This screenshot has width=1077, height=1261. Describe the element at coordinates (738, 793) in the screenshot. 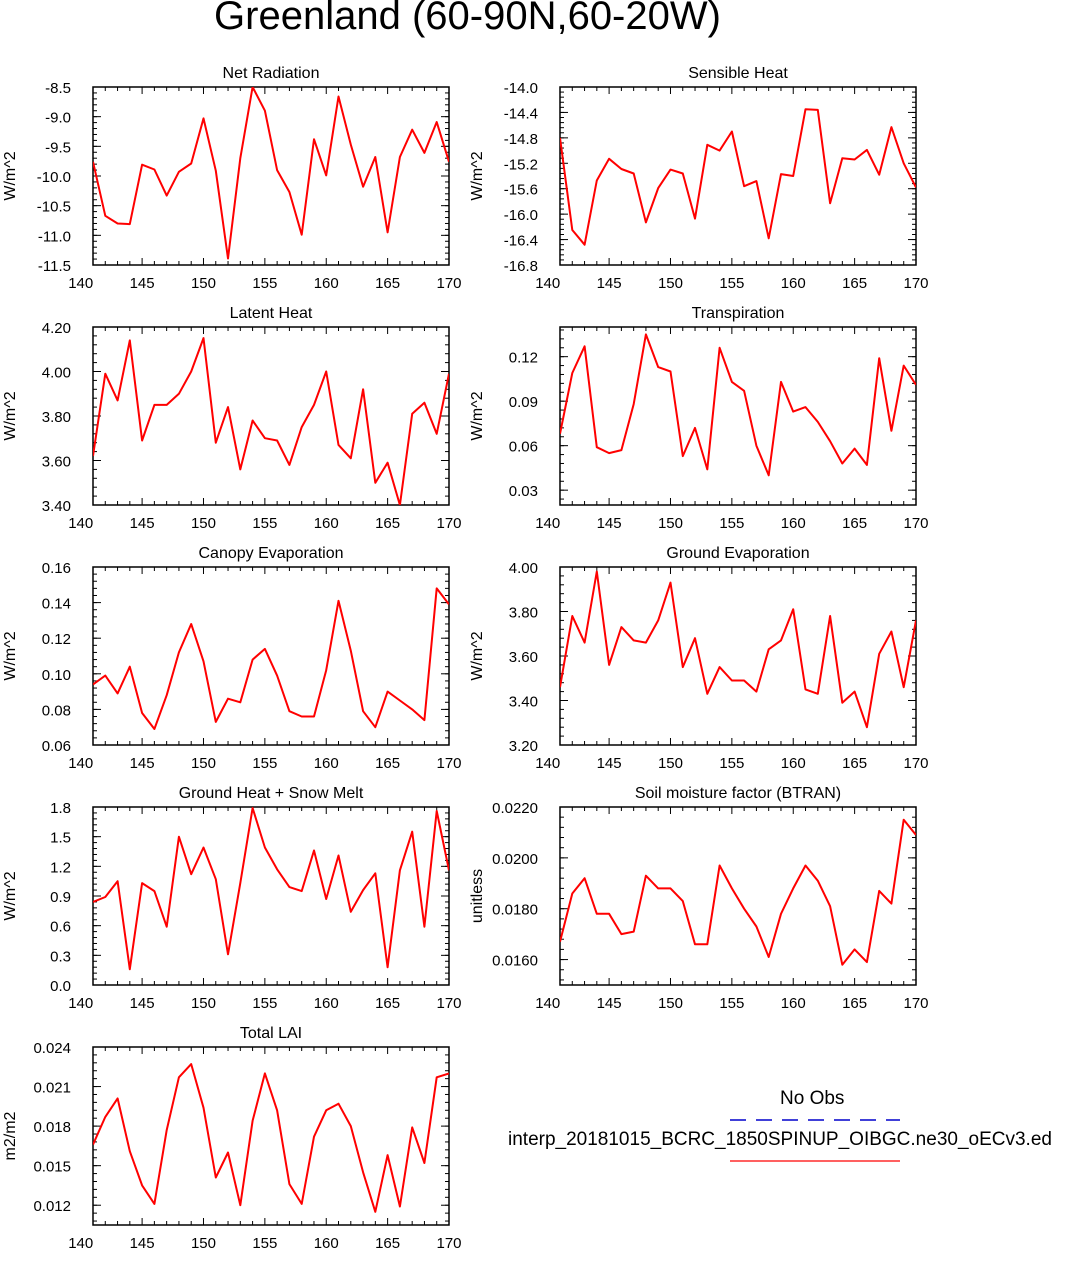

I see `panel-title: Soil moisture factor (BTRAN)` at that location.